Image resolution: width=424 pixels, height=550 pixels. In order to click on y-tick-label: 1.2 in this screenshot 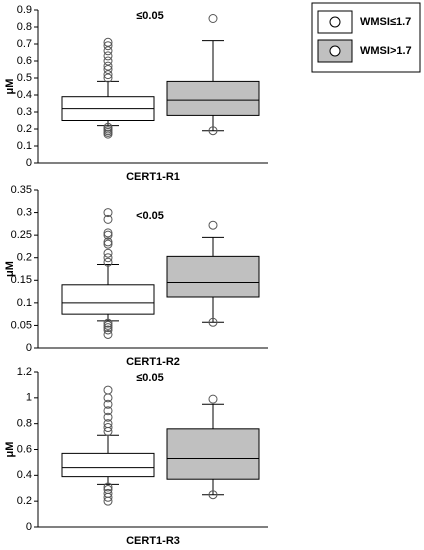, I will do `click(24, 372)`.